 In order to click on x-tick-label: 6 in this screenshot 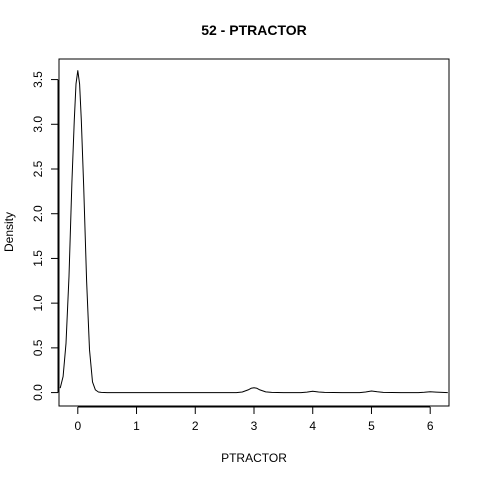, I will do `click(430, 426)`.